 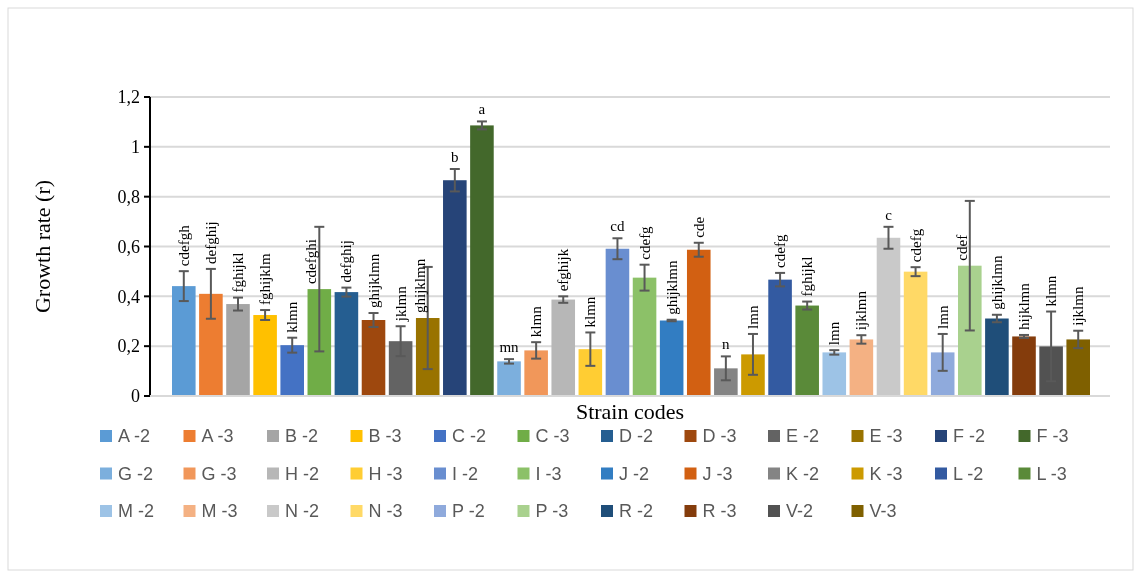 I want to click on data-label: c, so click(x=889, y=214).